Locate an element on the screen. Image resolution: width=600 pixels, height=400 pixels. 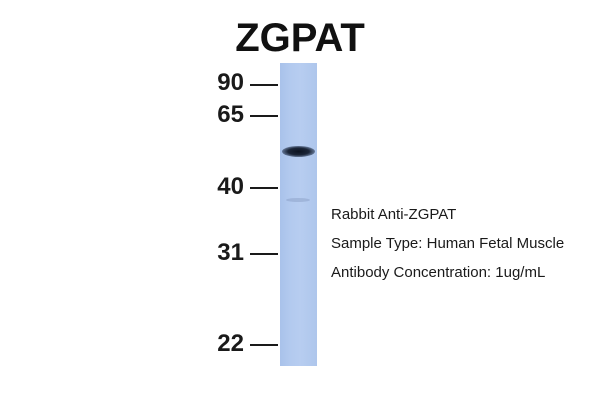
concentration-label: Antibody Concentration: 1ug/mL is located at coordinates (438, 272).